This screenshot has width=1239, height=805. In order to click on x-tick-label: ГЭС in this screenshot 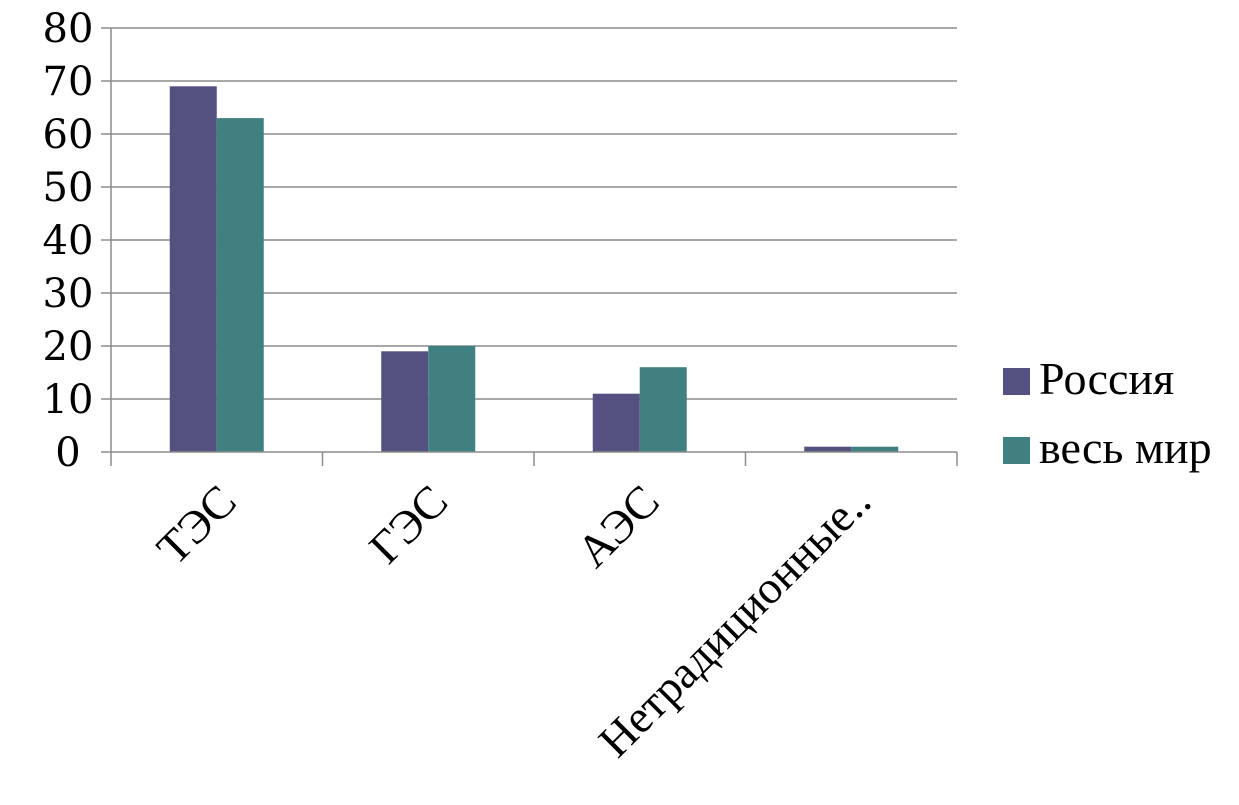, I will do `click(408, 524)`.